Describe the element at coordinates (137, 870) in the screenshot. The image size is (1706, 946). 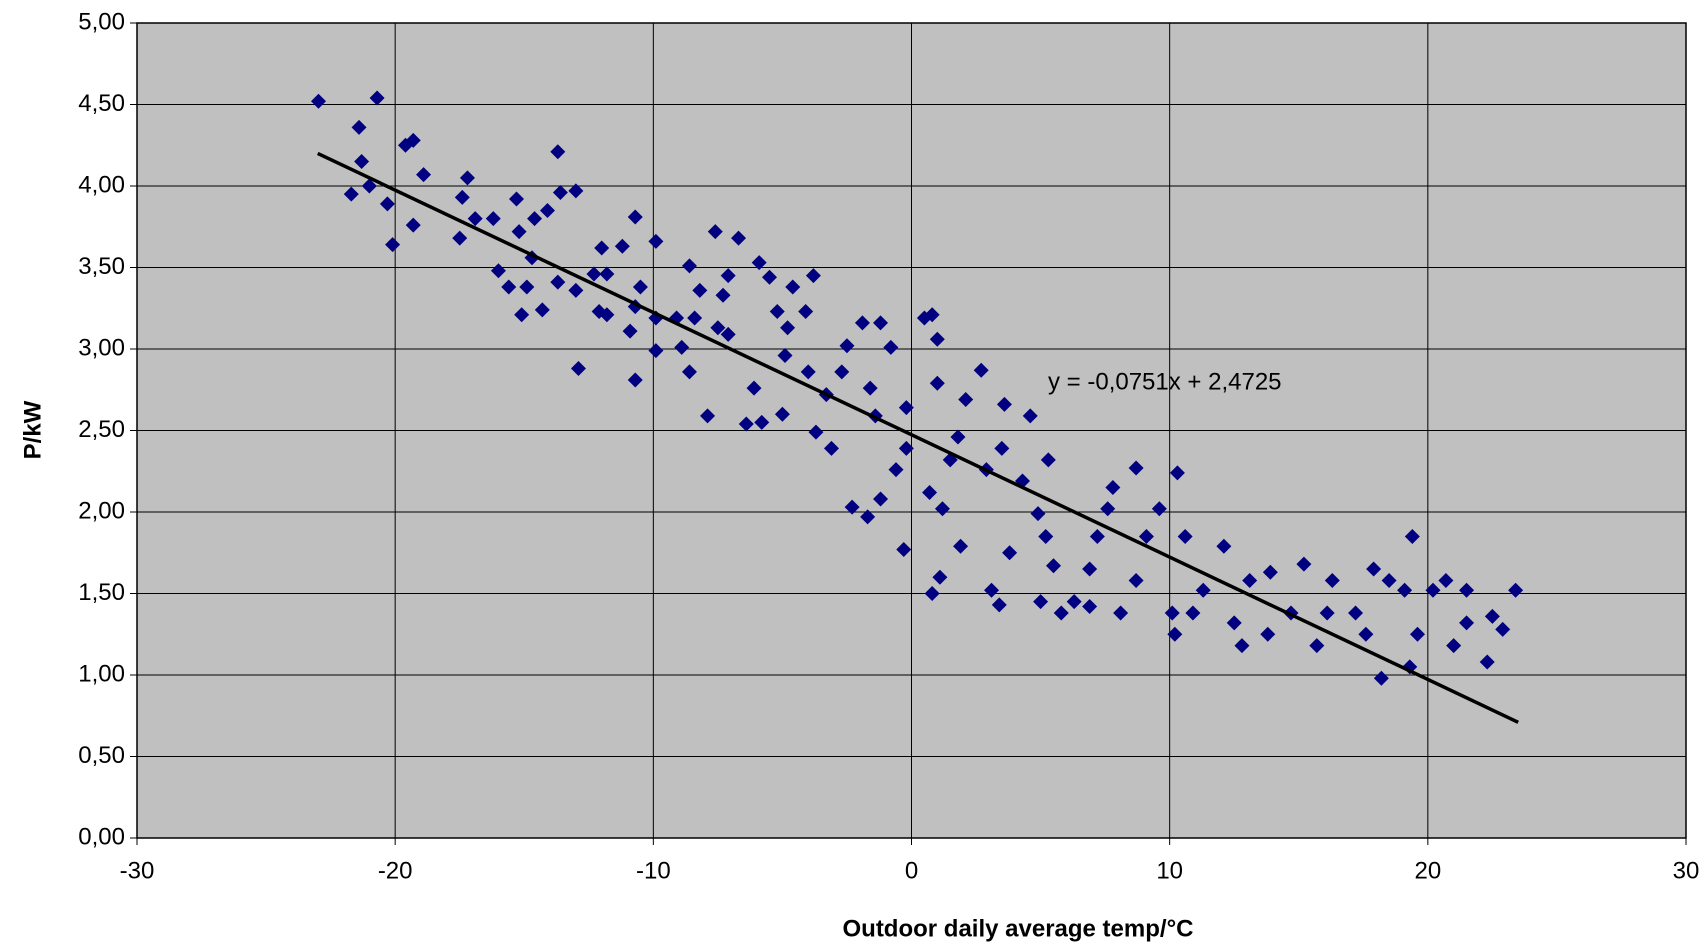
I see `x-tick-label: -30` at that location.